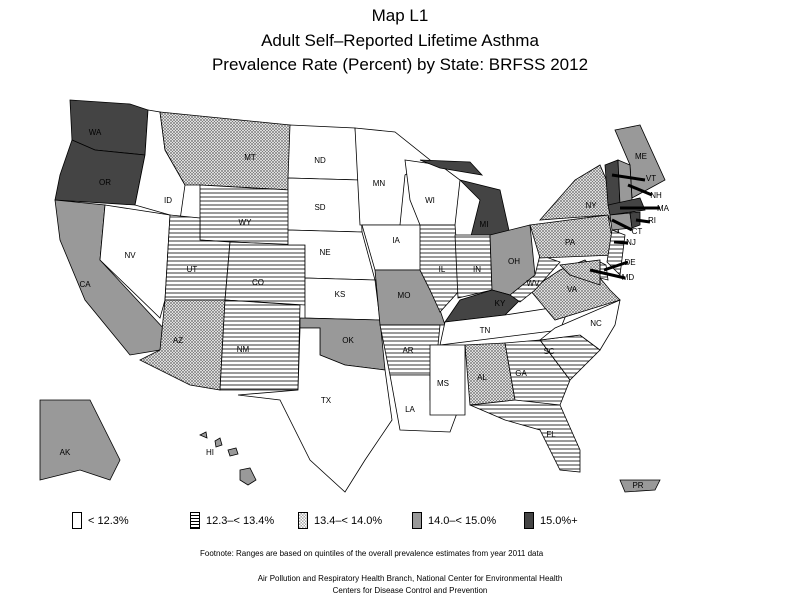 The width and height of the screenshot is (800, 600). I want to click on state-label: MT, so click(250, 157).